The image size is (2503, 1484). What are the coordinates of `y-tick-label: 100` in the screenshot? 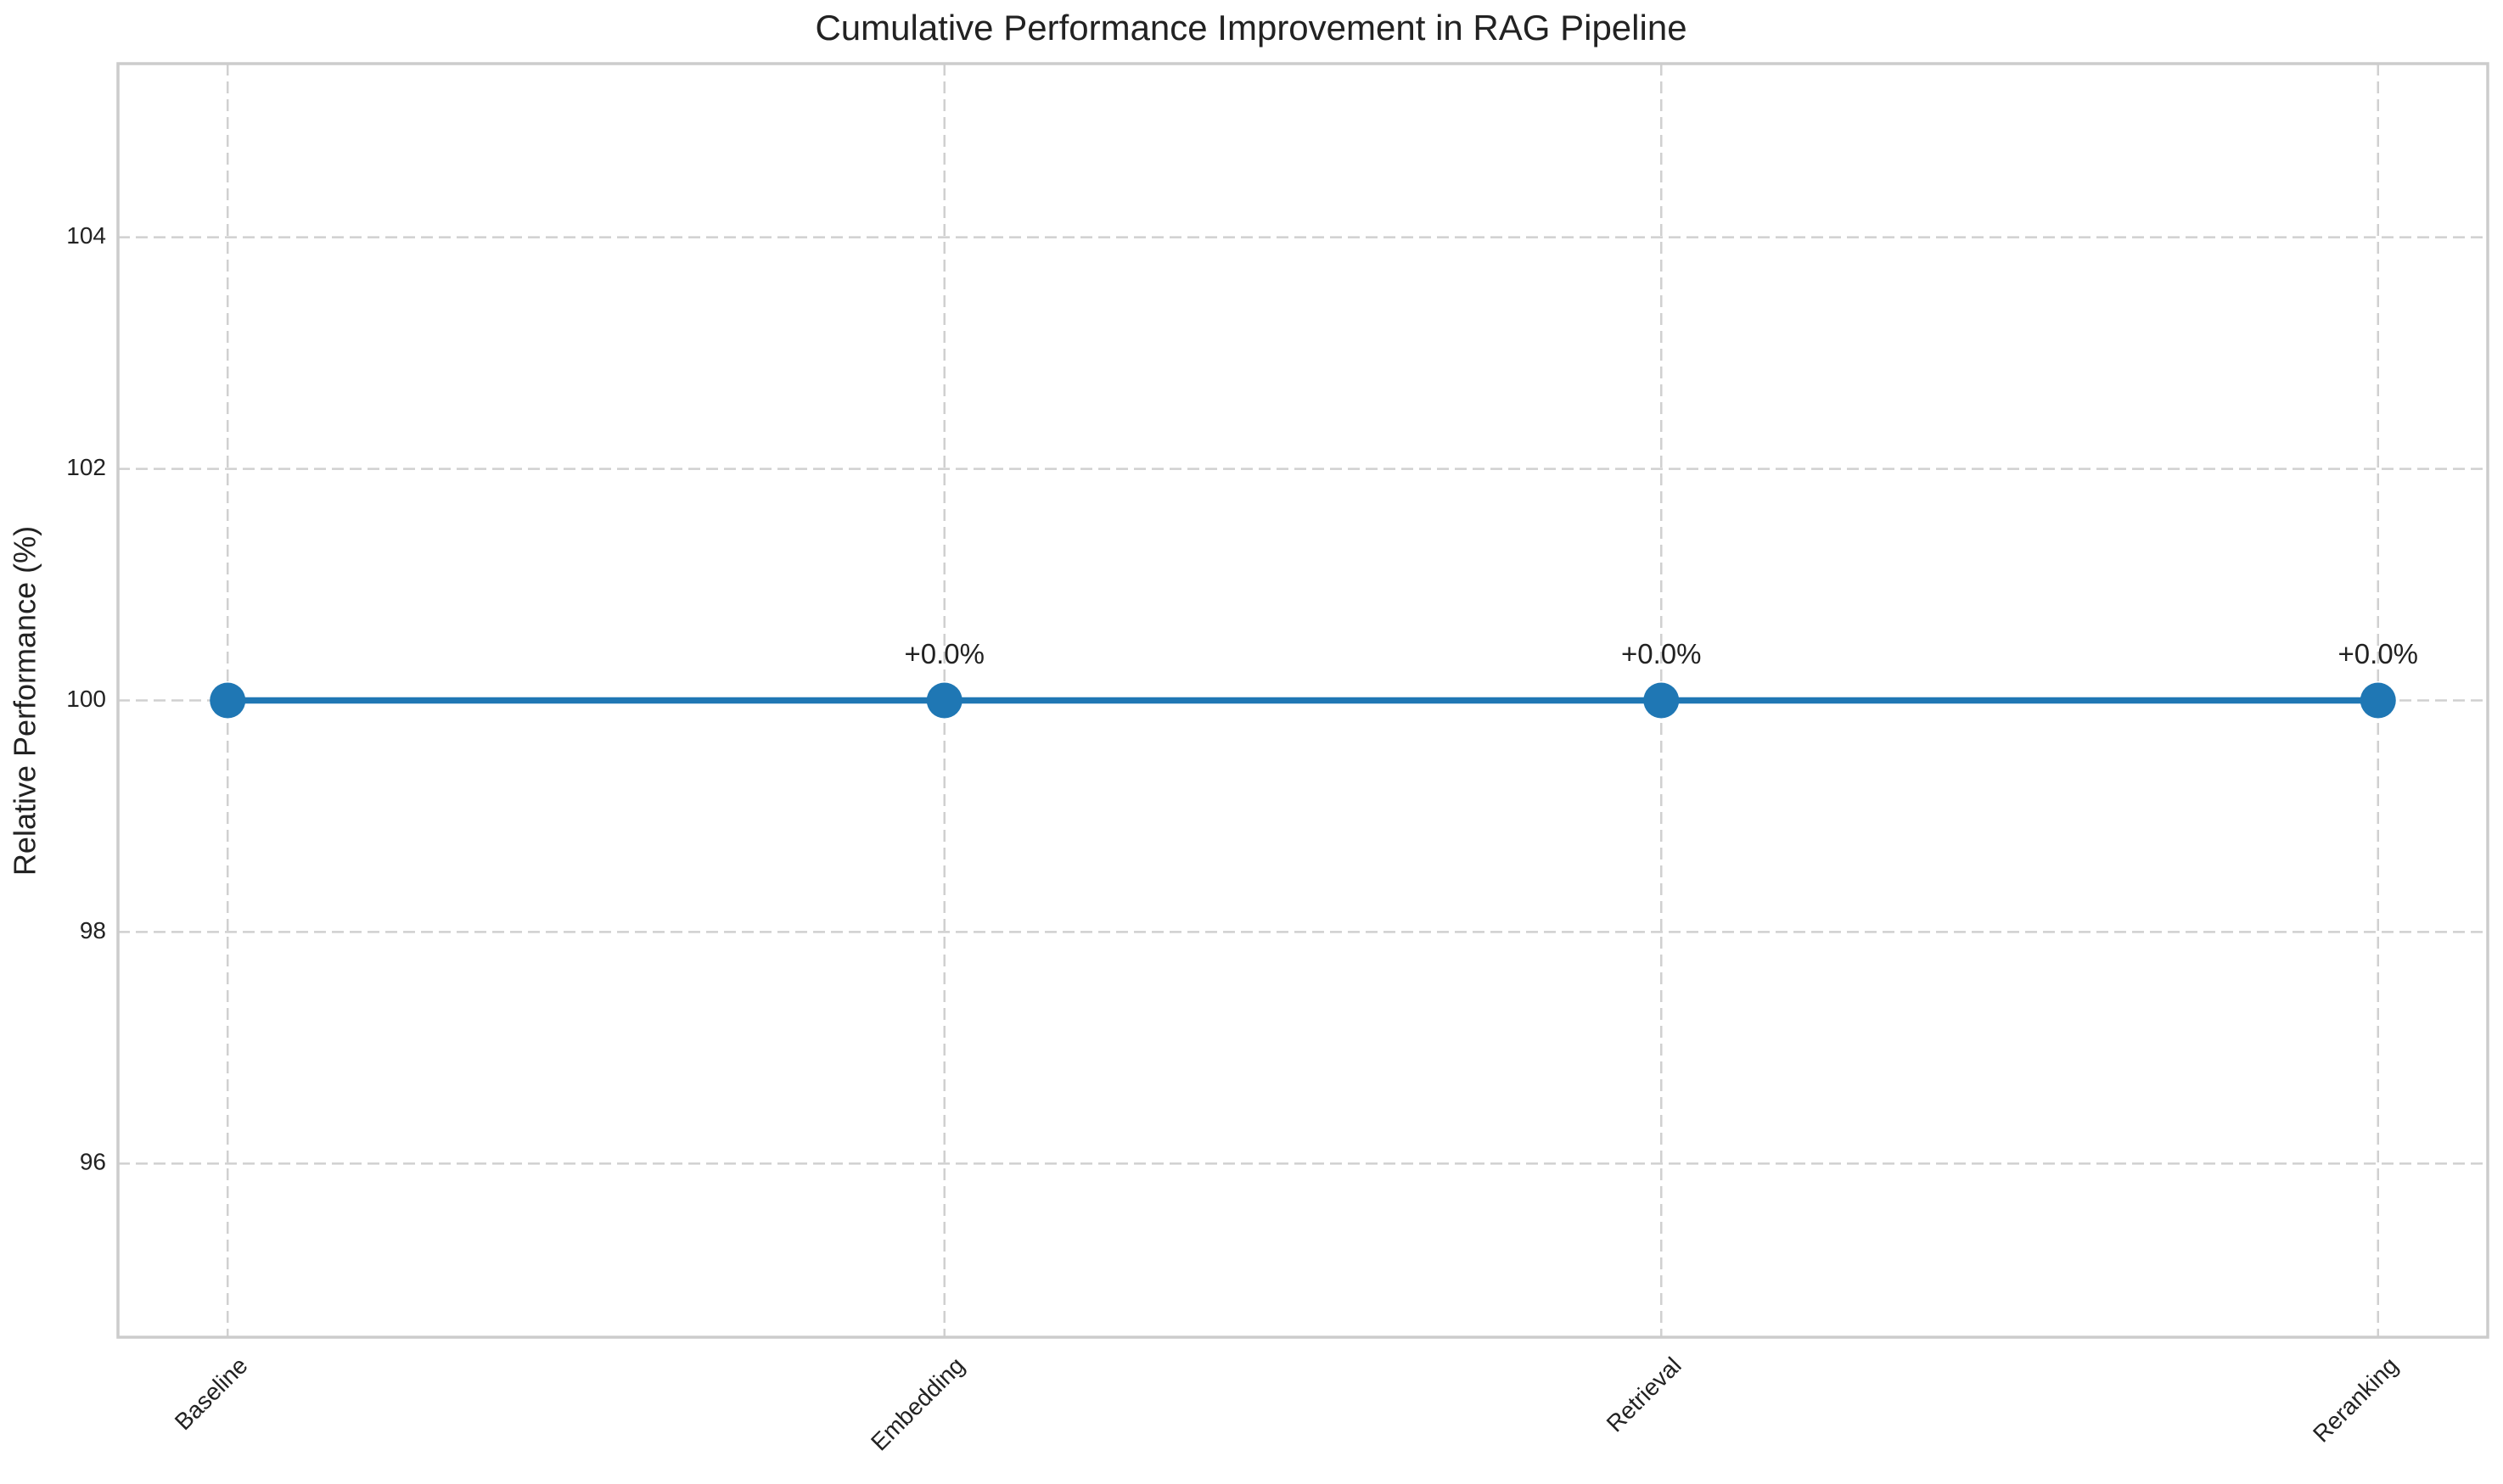 It's located at (86, 699).